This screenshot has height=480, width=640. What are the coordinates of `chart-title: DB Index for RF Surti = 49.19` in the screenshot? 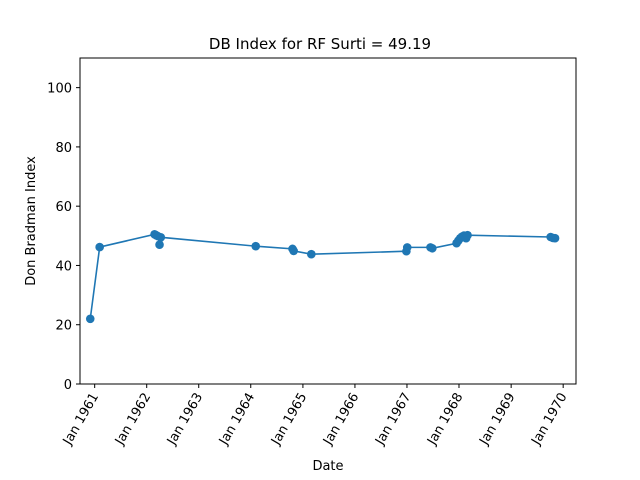 It's located at (320, 44).